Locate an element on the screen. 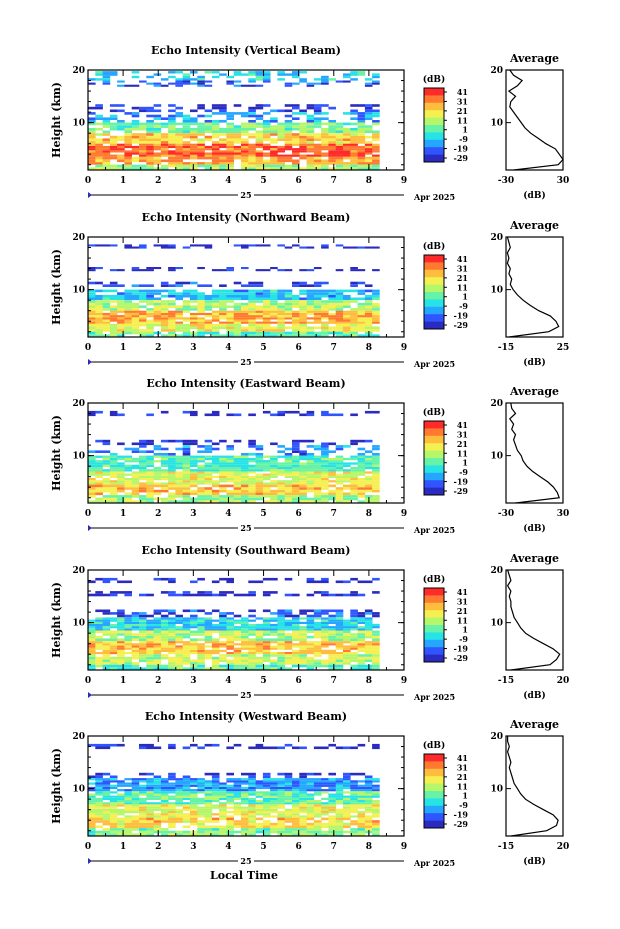 Image resolution: width=620 pixels, height=929 pixels. y-tick-label: 20 is located at coordinates (78, 404).